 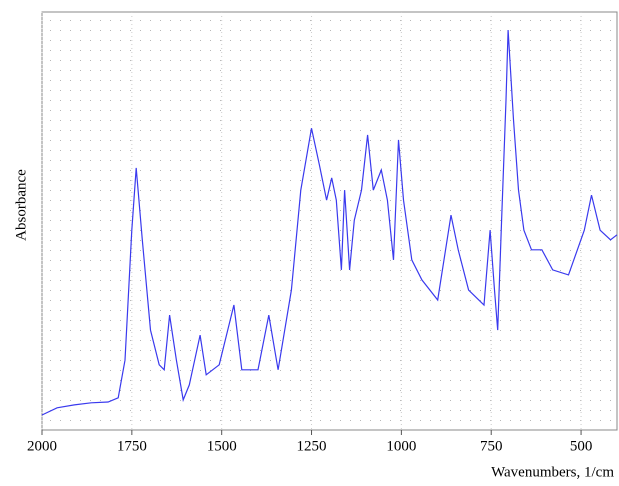 What do you see at coordinates (581, 446) in the screenshot?
I see `x-tick-label: 500` at bounding box center [581, 446].